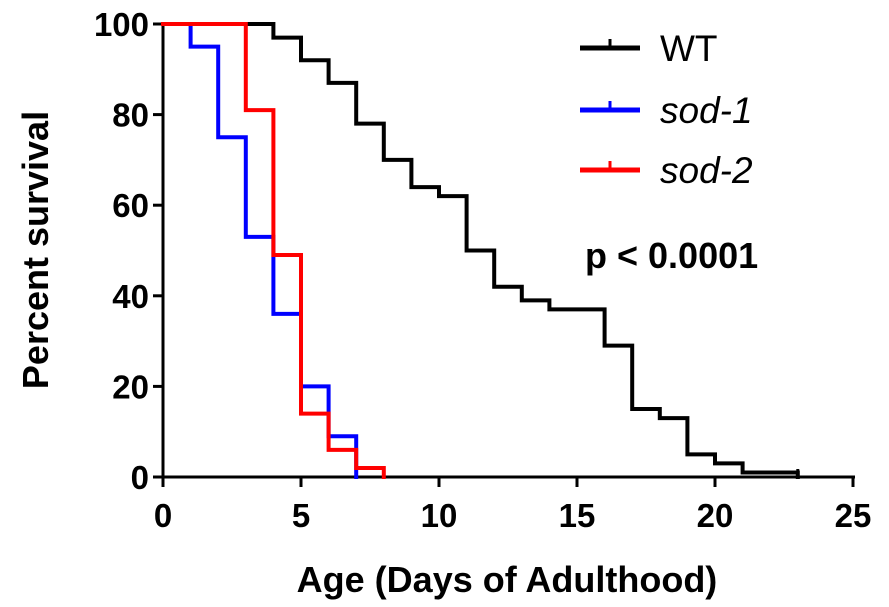 The image size is (889, 607). Describe the element at coordinates (130, 296) in the screenshot. I see `y-tick-label: 40` at that location.